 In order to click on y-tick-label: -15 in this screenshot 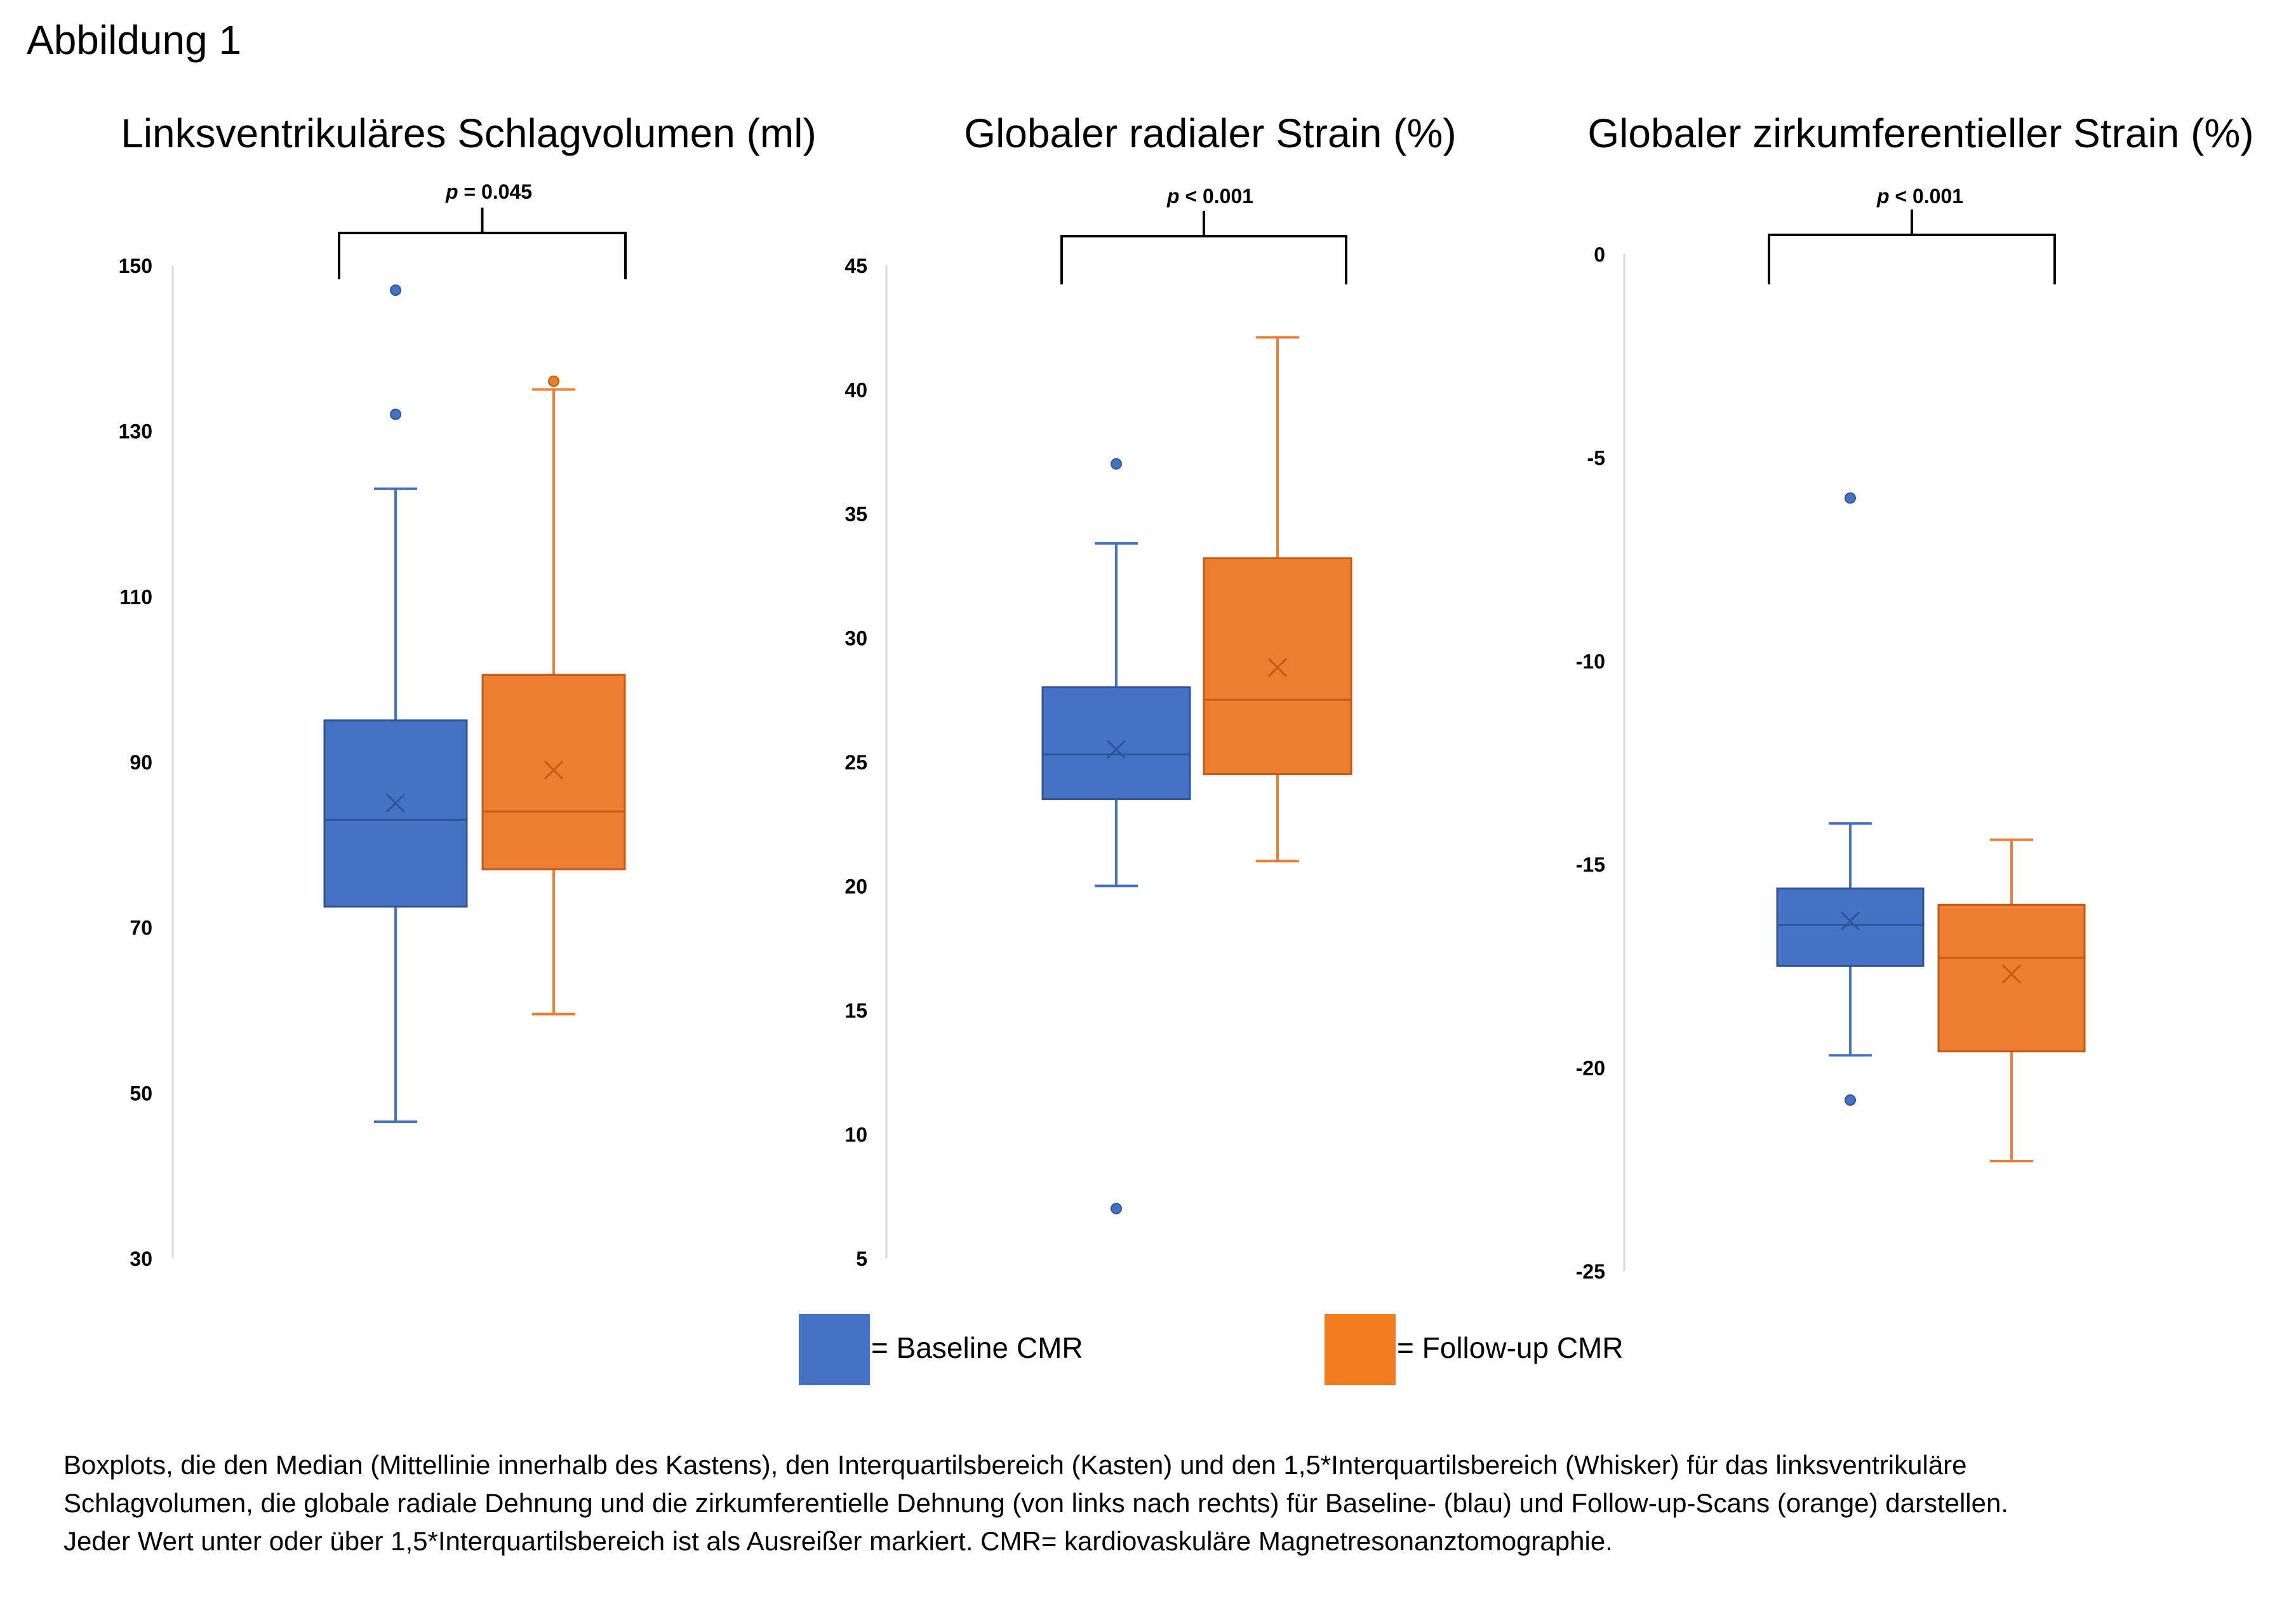, I will do `click(1590, 864)`.